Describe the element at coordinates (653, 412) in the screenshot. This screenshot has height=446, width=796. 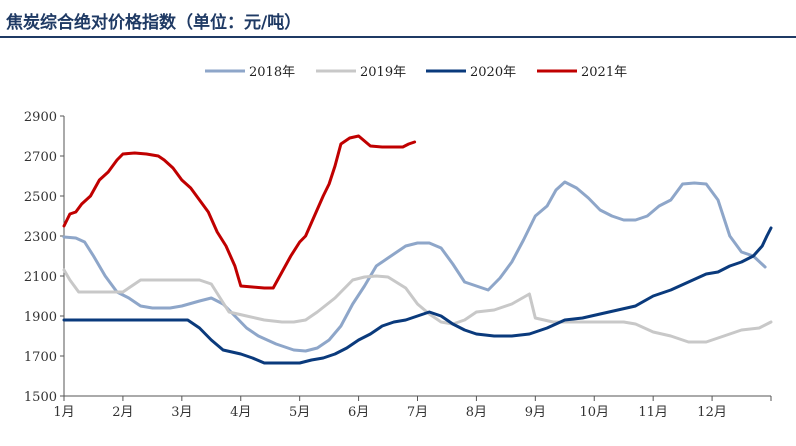
I see `x-tick-label: 11月` at that location.